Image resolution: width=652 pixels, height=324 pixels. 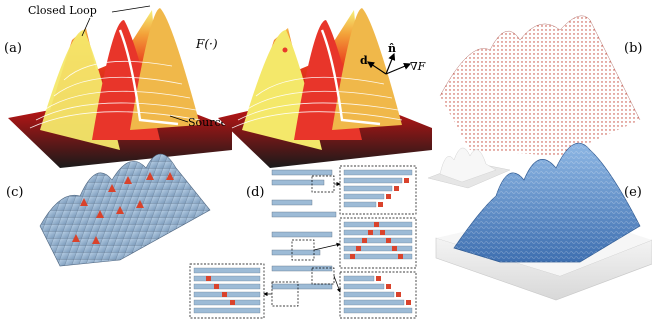 I want to click on vector-diagram: d n̂ ∇F, so click(x=393, y=58).